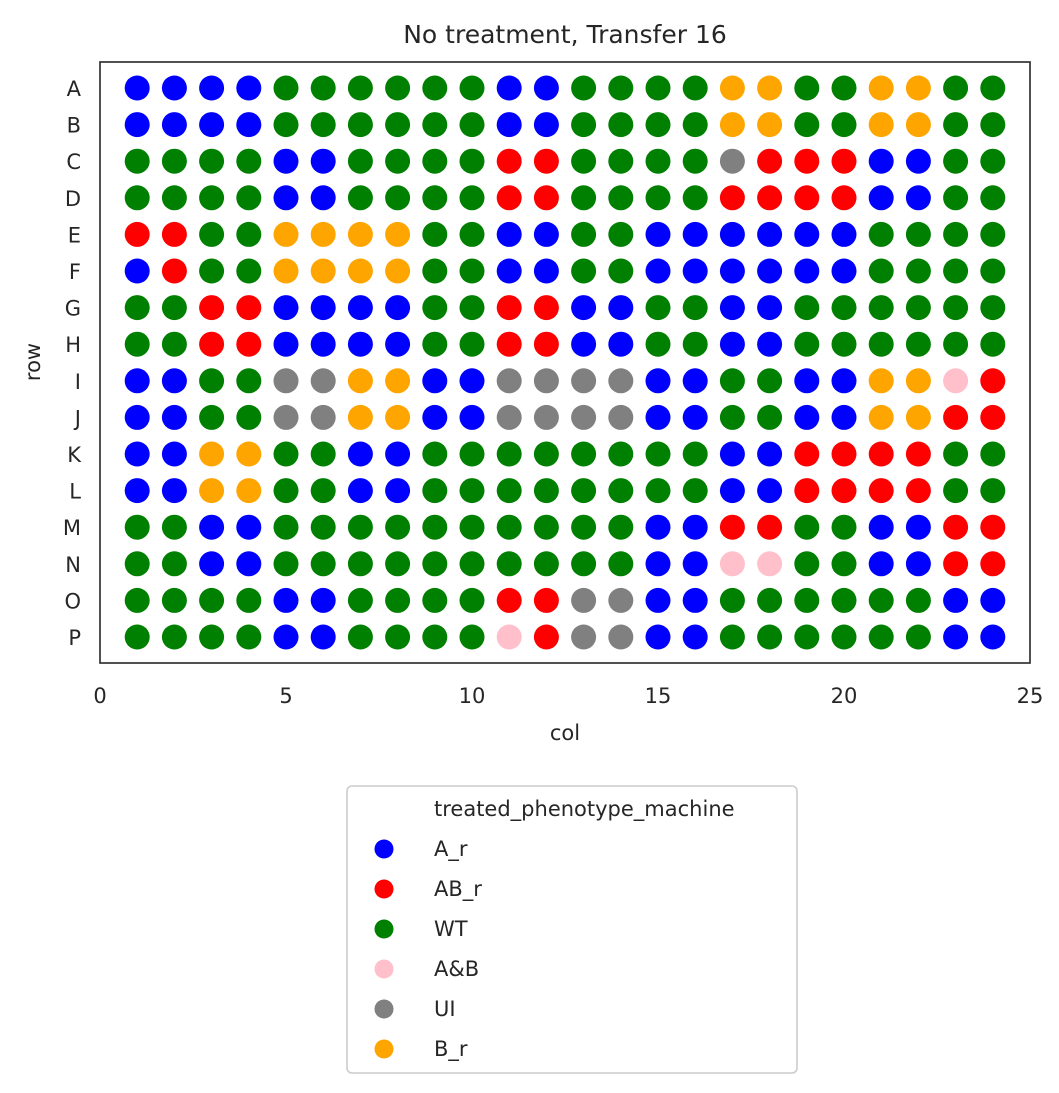 The width and height of the screenshot is (1059, 1093). What do you see at coordinates (621, 344) in the screenshot?
I see `point-H14` at bounding box center [621, 344].